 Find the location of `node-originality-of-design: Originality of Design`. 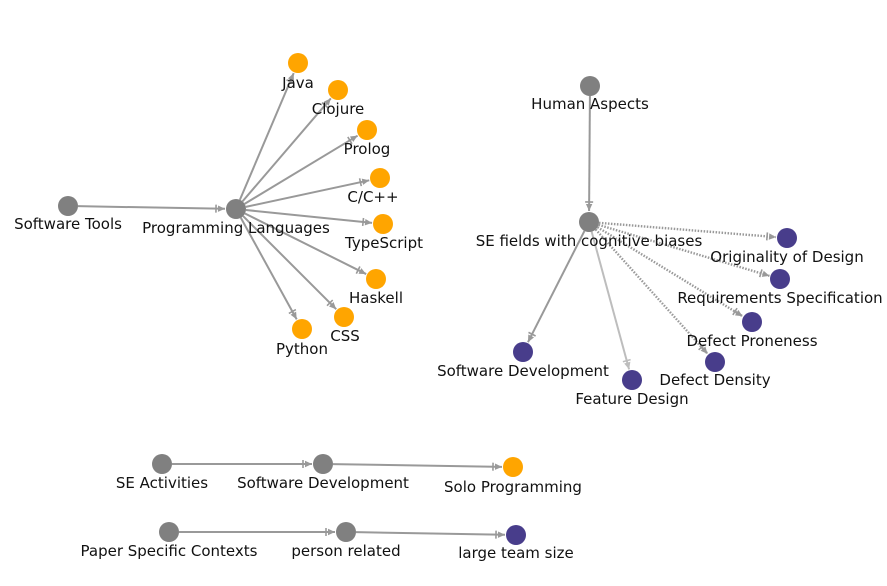

node-originality-of-design: Originality of Design is located at coordinates (787, 247).